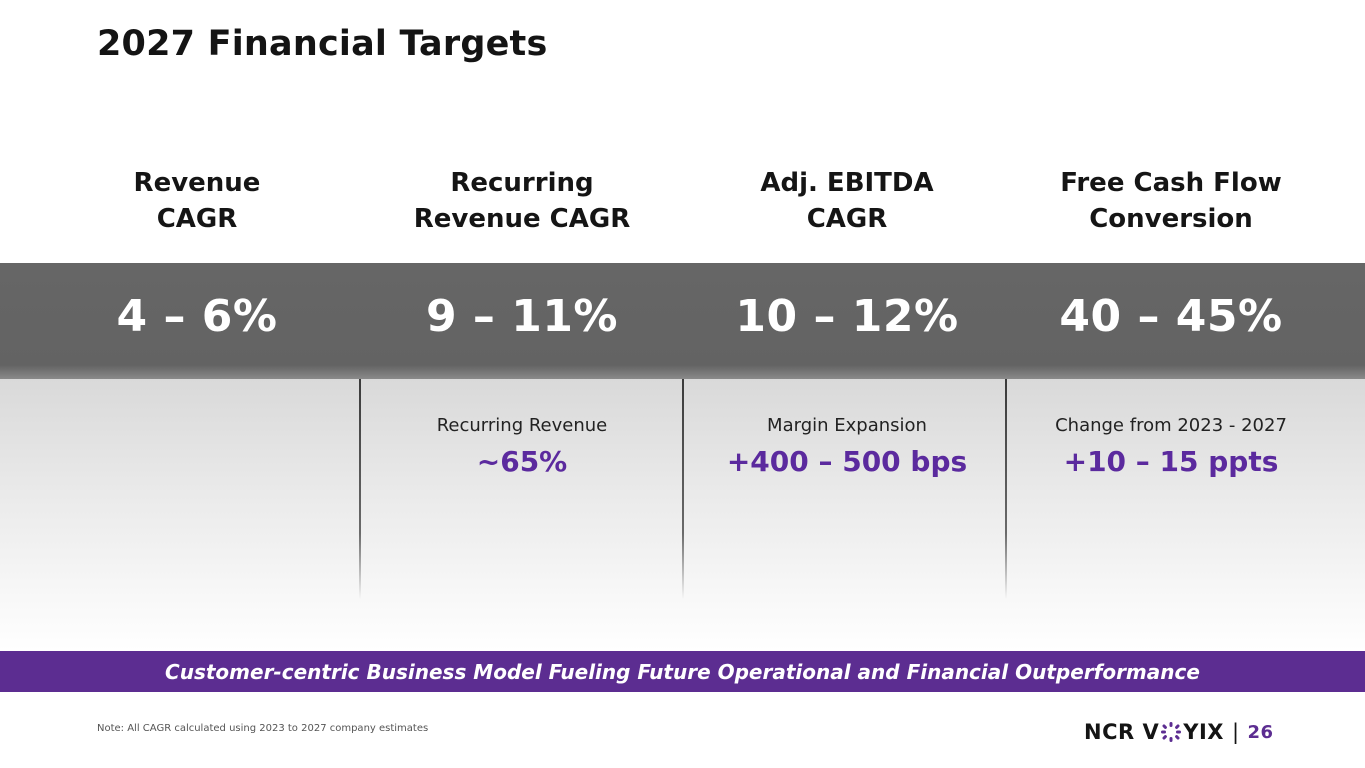  Describe the element at coordinates (522, 219) in the screenshot. I see `header-line: Revenue CAGR` at that location.